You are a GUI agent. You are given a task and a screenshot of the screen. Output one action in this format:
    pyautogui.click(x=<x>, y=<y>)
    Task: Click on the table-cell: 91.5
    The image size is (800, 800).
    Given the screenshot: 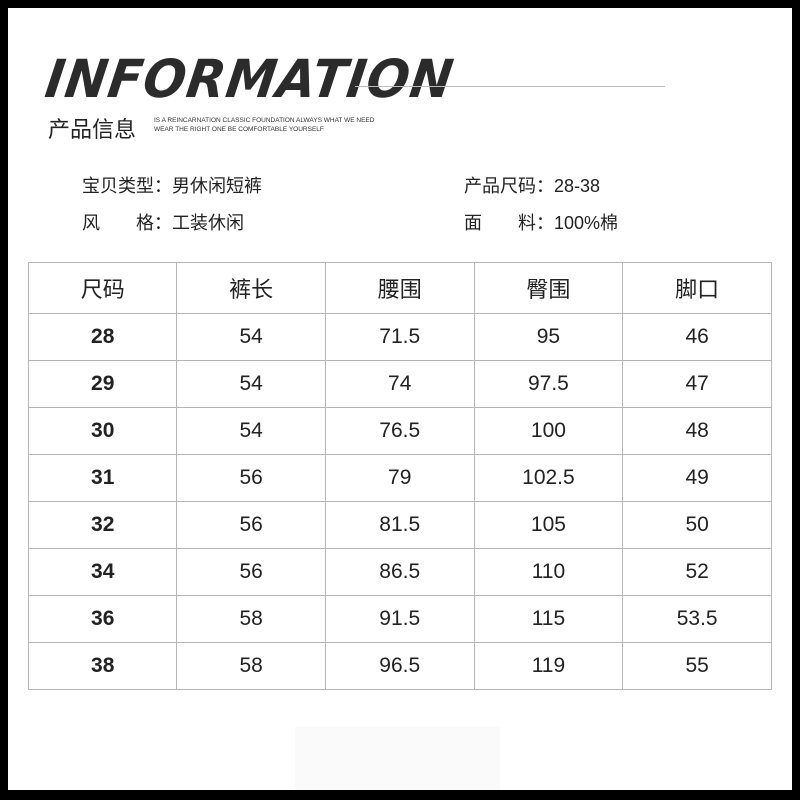 What is the action you would take?
    pyautogui.click(x=399, y=619)
    